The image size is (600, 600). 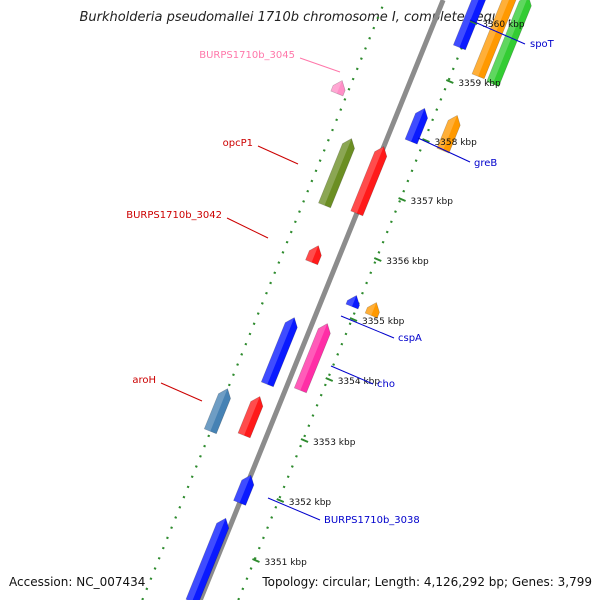 I want to click on gene-label-burps1710b-3045: BURPS1710b_3045, so click(x=270, y=61).